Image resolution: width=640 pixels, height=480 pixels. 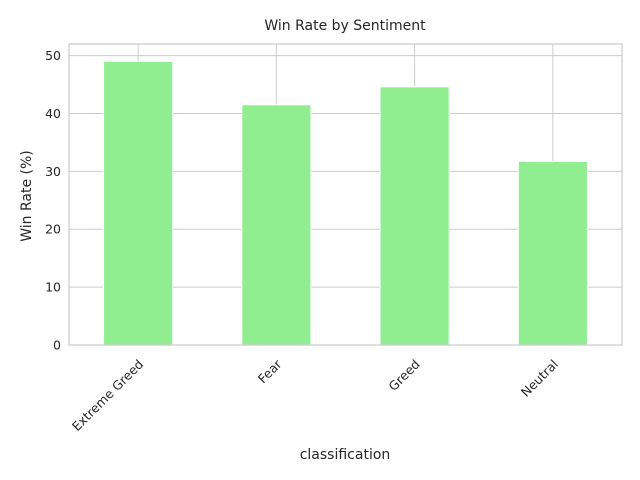 I want to click on y-axis-label: Win Rate (%), so click(x=27, y=196).